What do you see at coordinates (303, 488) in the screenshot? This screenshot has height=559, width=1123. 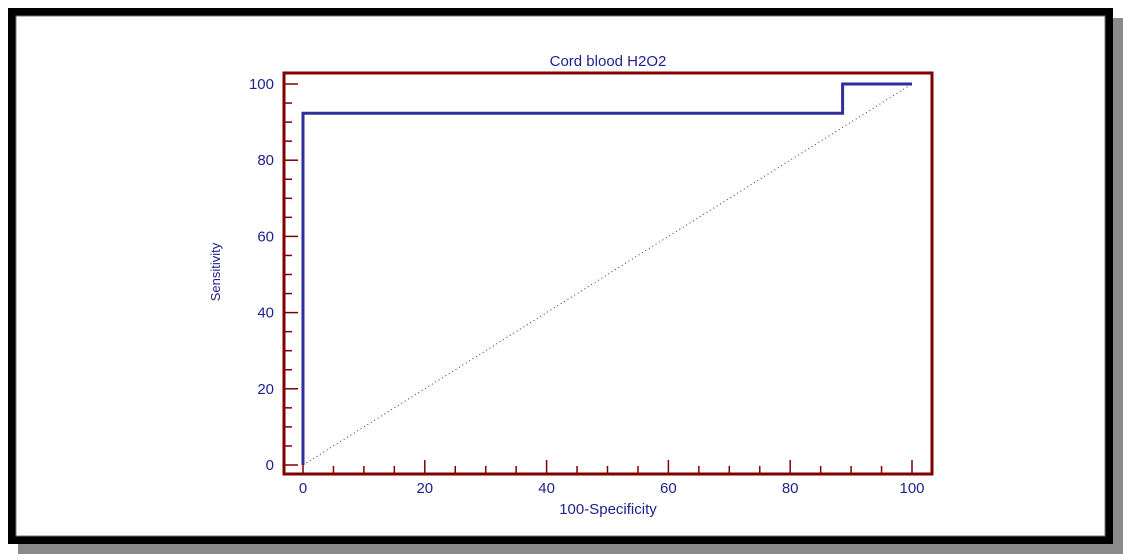 I see `x-tick-label: 0` at bounding box center [303, 488].